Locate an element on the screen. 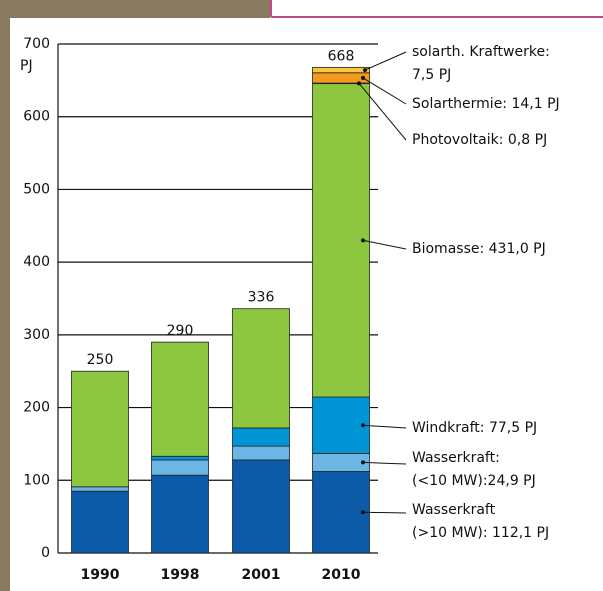 Image resolution: width=603 pixels, height=591 pixels. y-axis-label: PJ is located at coordinates (26, 66).